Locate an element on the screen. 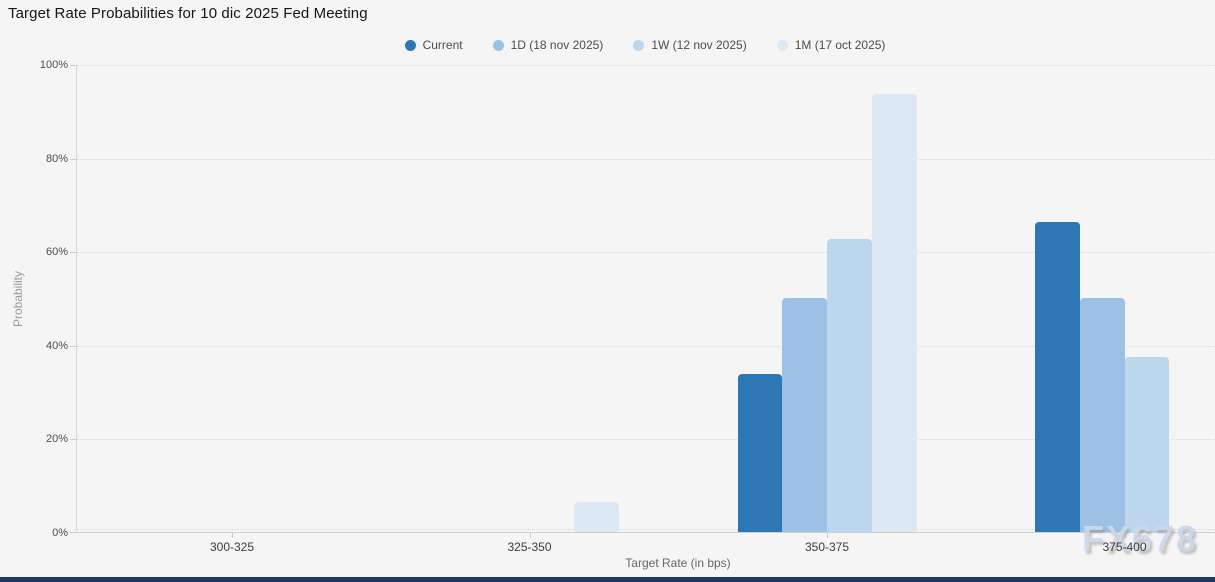 The height and width of the screenshot is (582, 1215). x-axis-label-375-400: 375-400 is located at coordinates (1124, 547).